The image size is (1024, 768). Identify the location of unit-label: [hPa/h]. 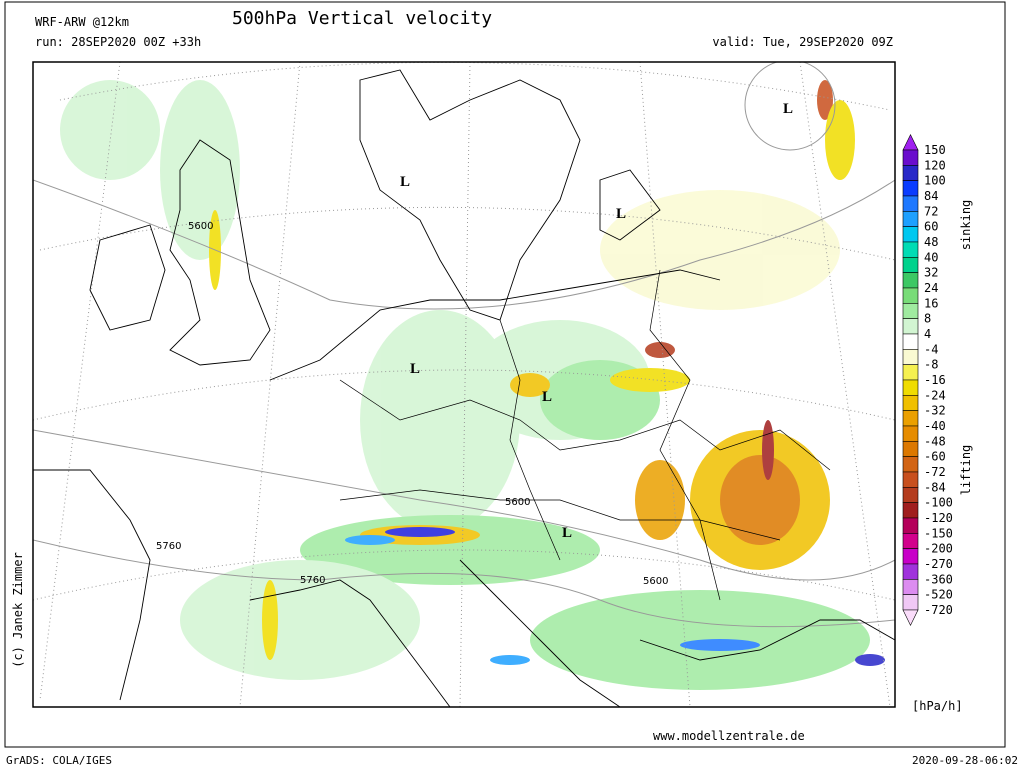
(937, 706).